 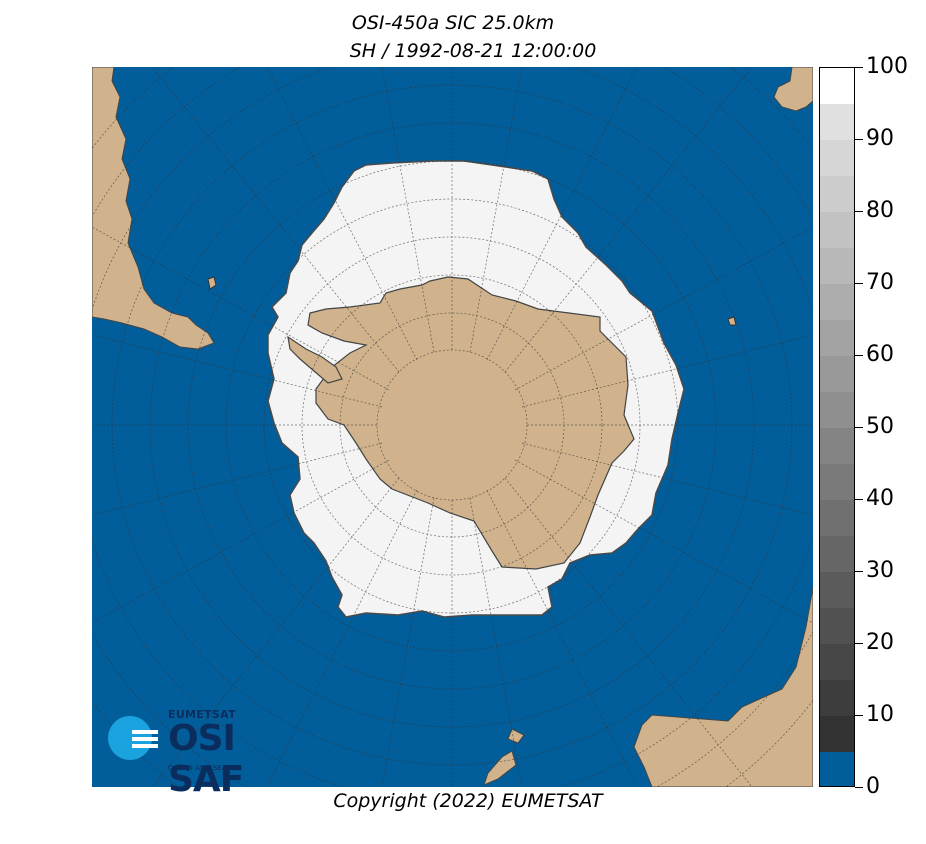 I want to click on antarctic-peninsula-land, so click(x=315, y=359).